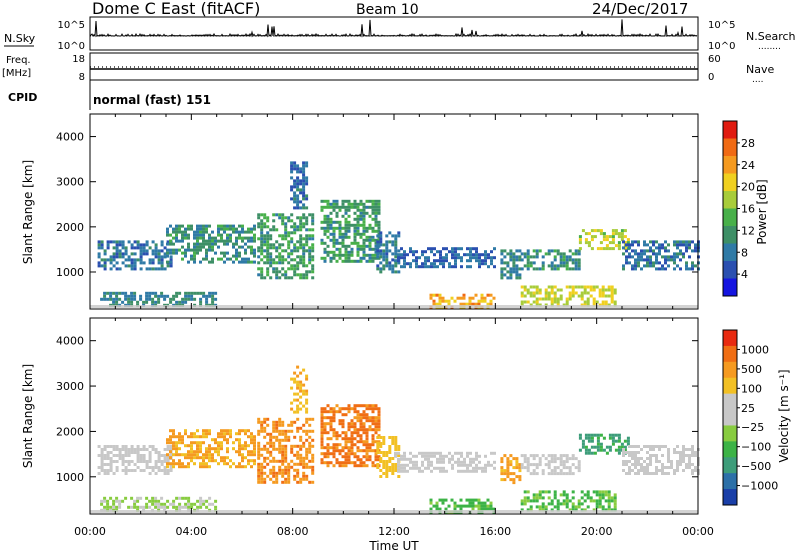 The height and width of the screenshot is (554, 800). What do you see at coordinates (721, 46) in the screenshot?
I see `nsearch-tick-bottom: 10^0` at bounding box center [721, 46].